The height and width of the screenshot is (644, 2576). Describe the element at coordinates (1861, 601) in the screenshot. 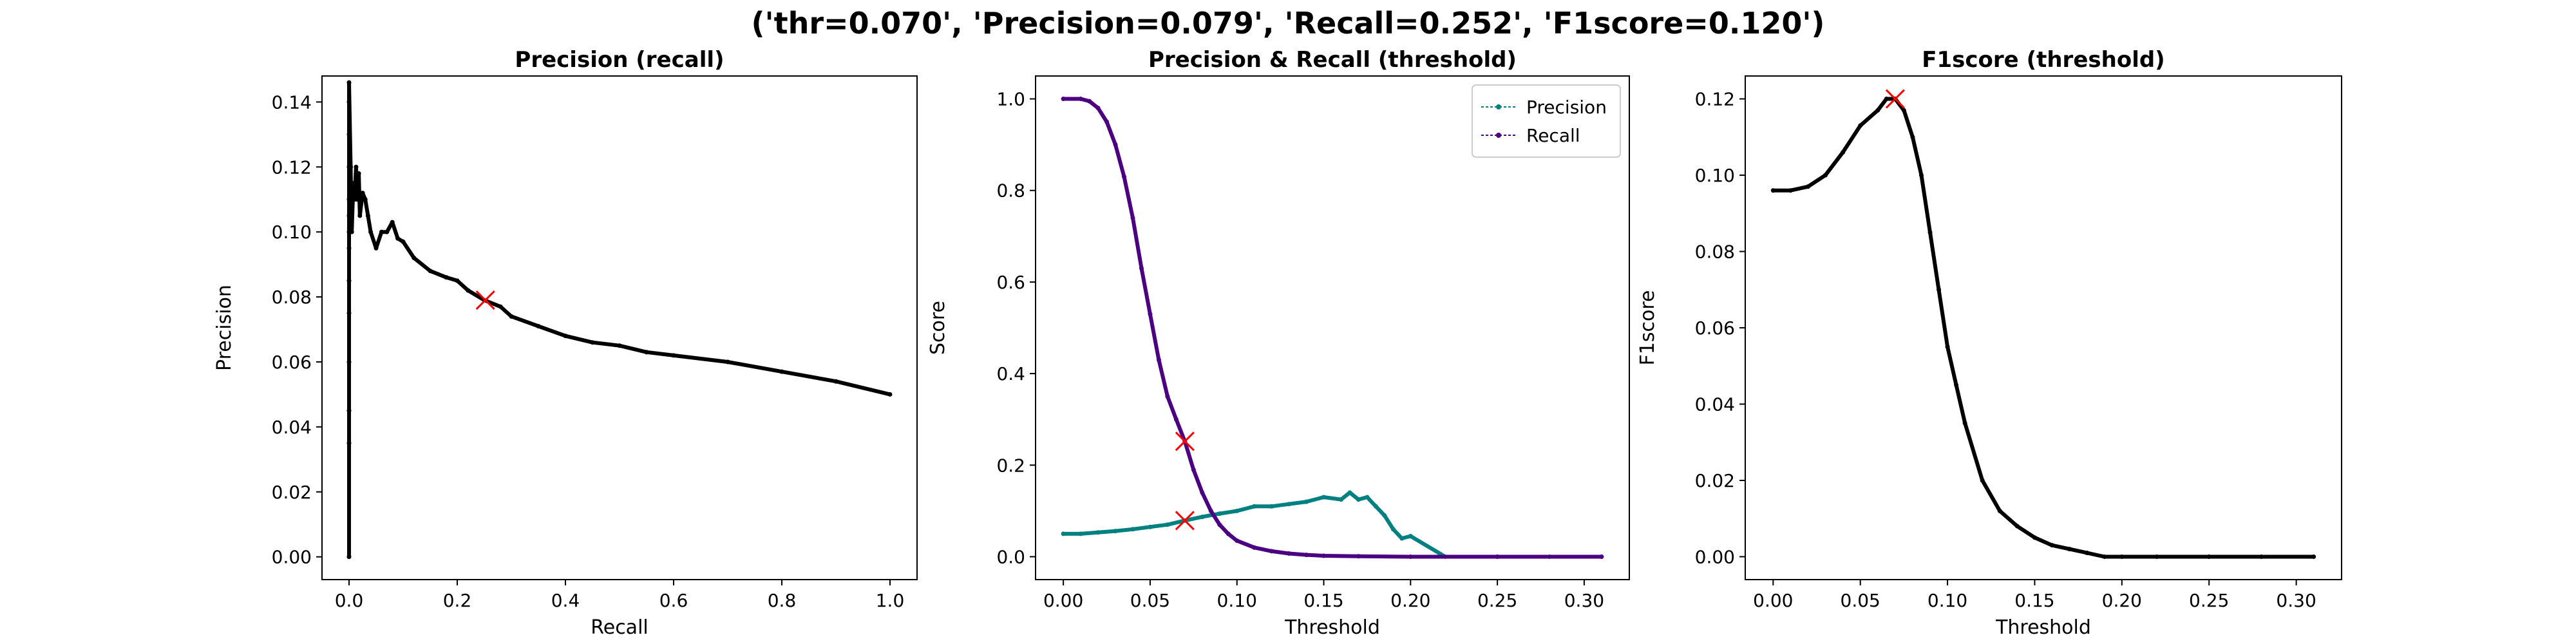

I see `x-tick-label: 0.05` at that location.